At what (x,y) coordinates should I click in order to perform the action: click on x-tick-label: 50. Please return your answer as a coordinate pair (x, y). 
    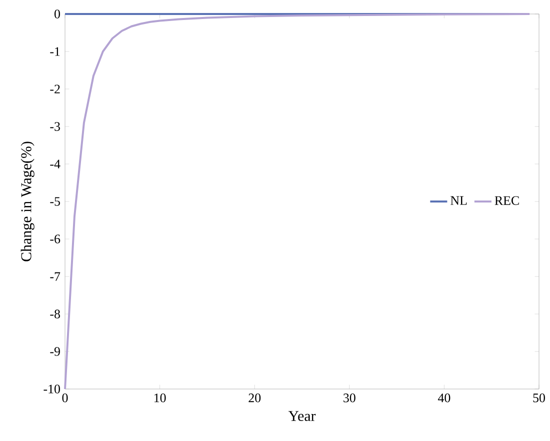
    Looking at the image, I should click on (539, 398).